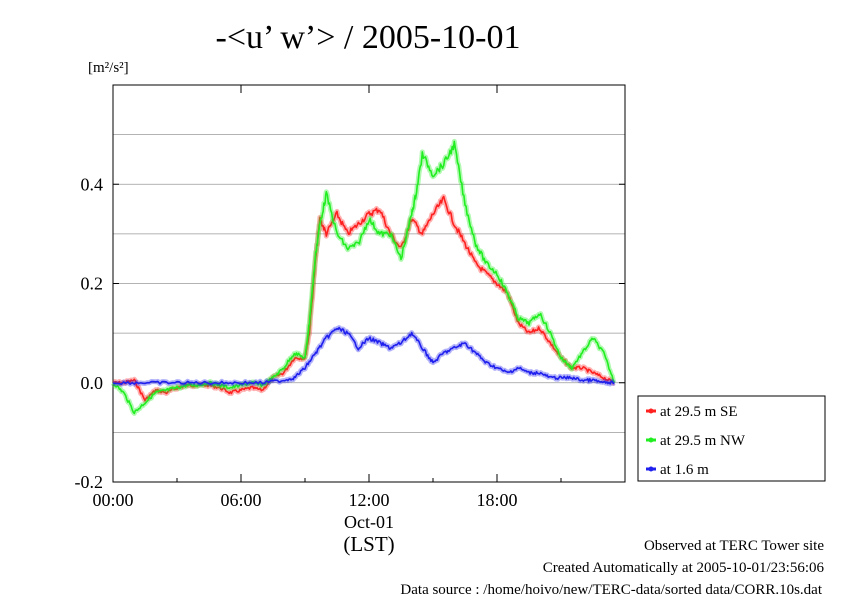  What do you see at coordinates (699, 412) in the screenshot?
I see `legend-entry: at 29.5 m SE` at bounding box center [699, 412].